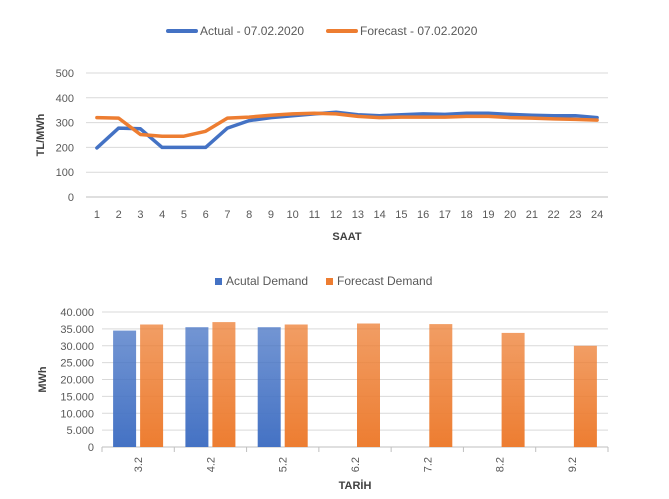 The height and width of the screenshot is (499, 669). Describe the element at coordinates (65, 74) in the screenshot. I see `y-tick-label: 500` at that location.